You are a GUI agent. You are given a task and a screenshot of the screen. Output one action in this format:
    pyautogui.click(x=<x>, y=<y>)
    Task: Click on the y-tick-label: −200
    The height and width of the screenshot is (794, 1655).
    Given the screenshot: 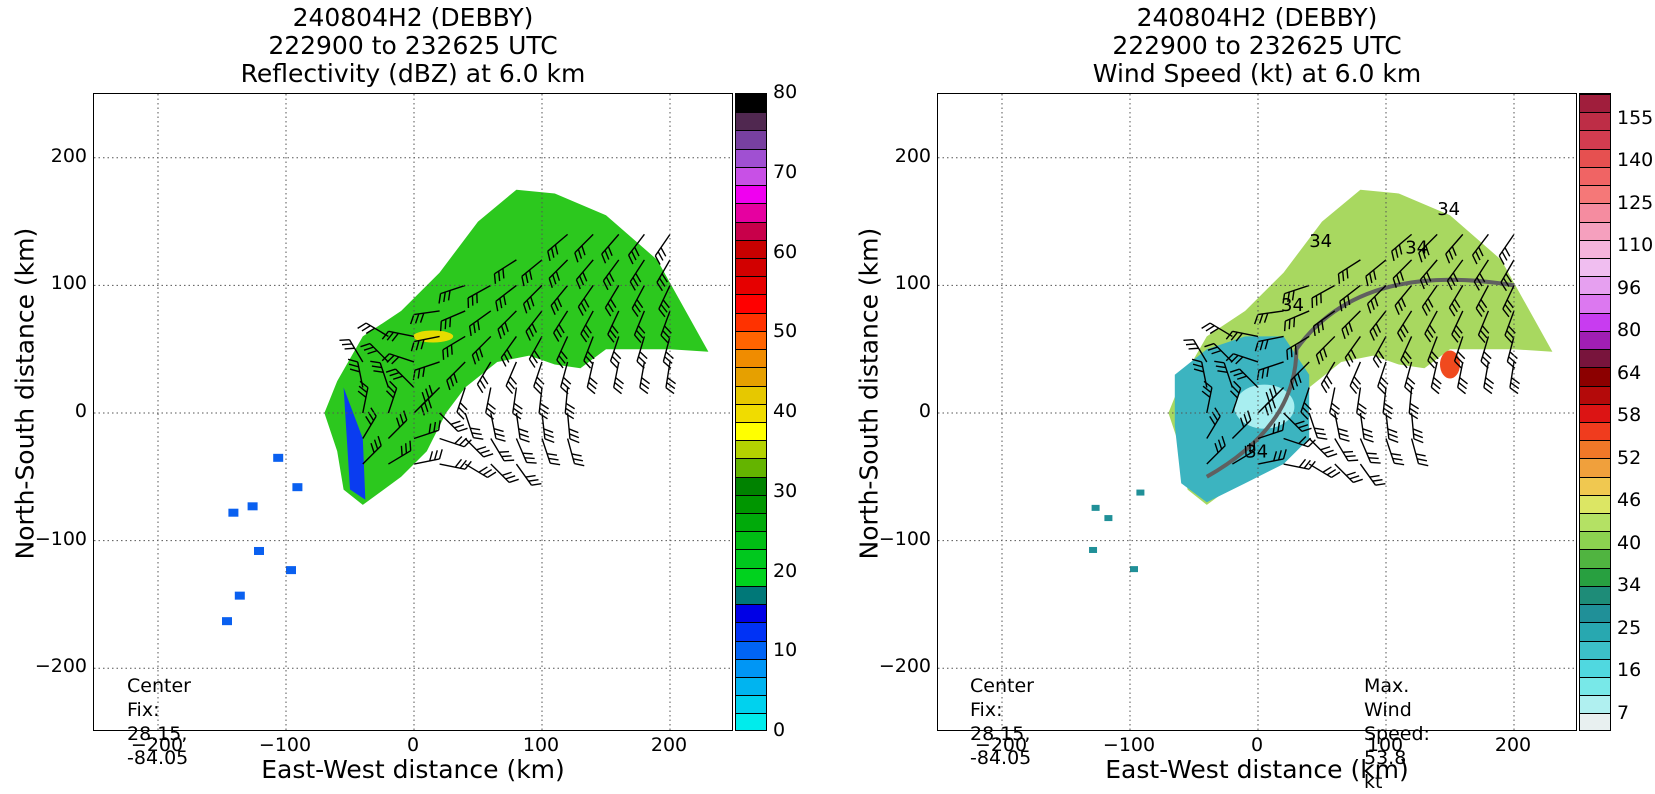 What is the action you would take?
    pyautogui.click(x=57, y=666)
    